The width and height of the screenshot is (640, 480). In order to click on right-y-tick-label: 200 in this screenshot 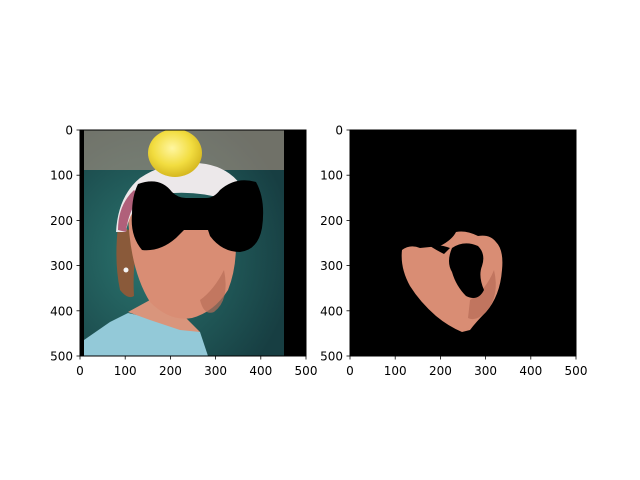, I will do `click(331, 221)`.